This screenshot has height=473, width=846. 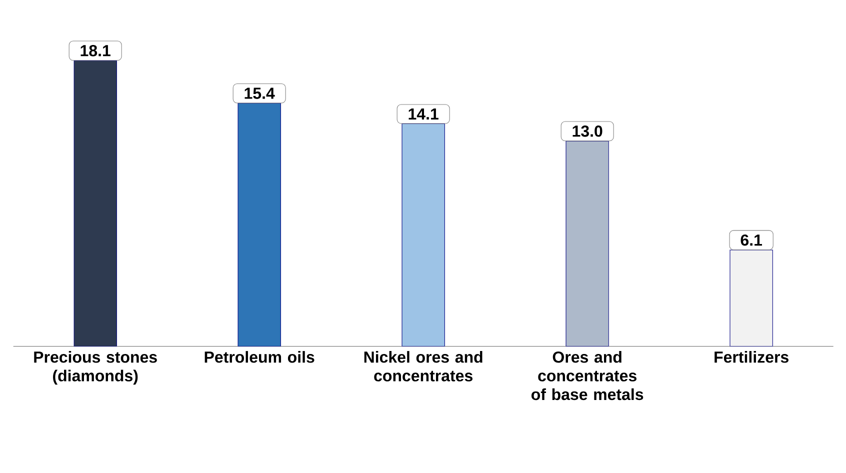 What do you see at coordinates (423, 114) in the screenshot?
I see `data-label: 14.1` at bounding box center [423, 114].